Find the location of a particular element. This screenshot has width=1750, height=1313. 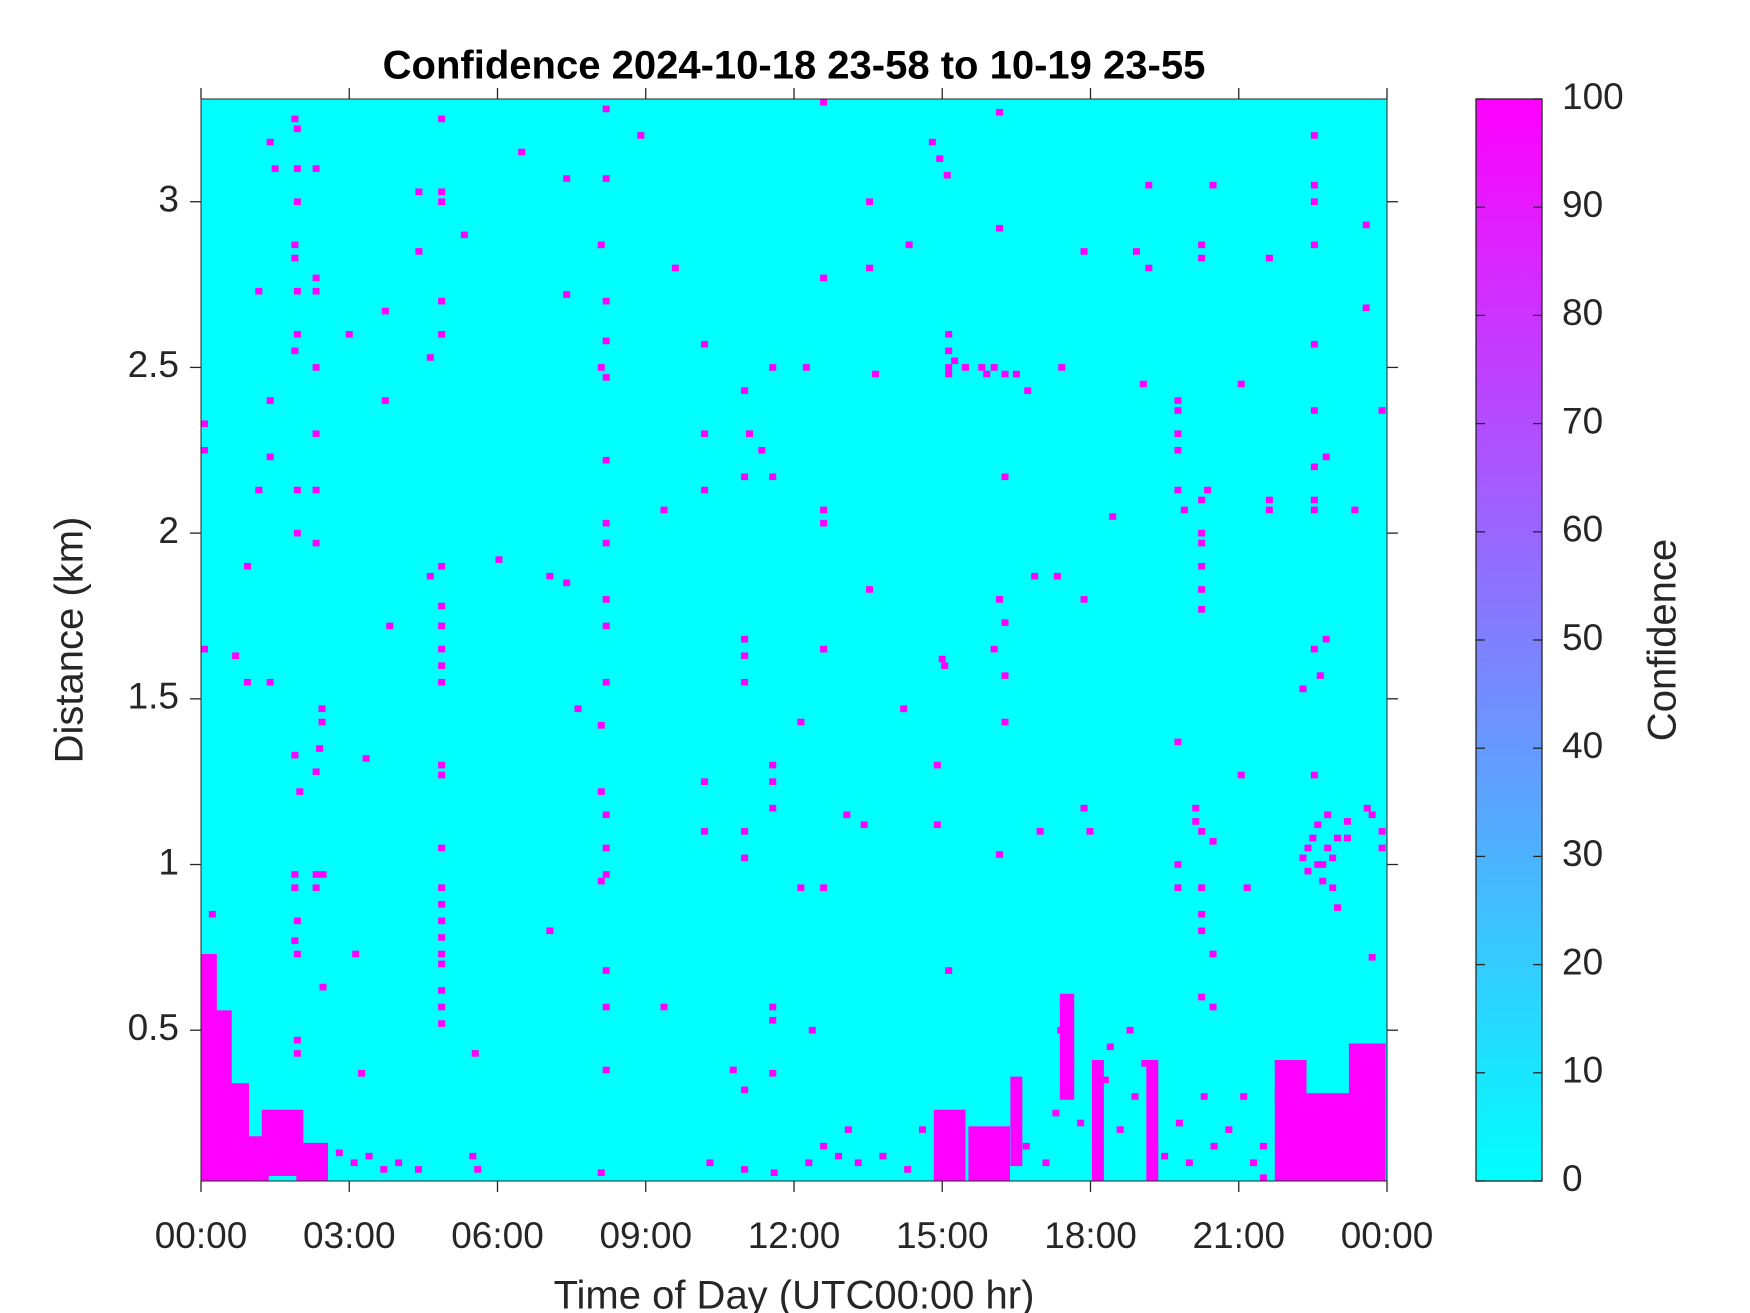

x-axis-label: Time of Day (UTC00:00 hr) is located at coordinates (794, 1293).